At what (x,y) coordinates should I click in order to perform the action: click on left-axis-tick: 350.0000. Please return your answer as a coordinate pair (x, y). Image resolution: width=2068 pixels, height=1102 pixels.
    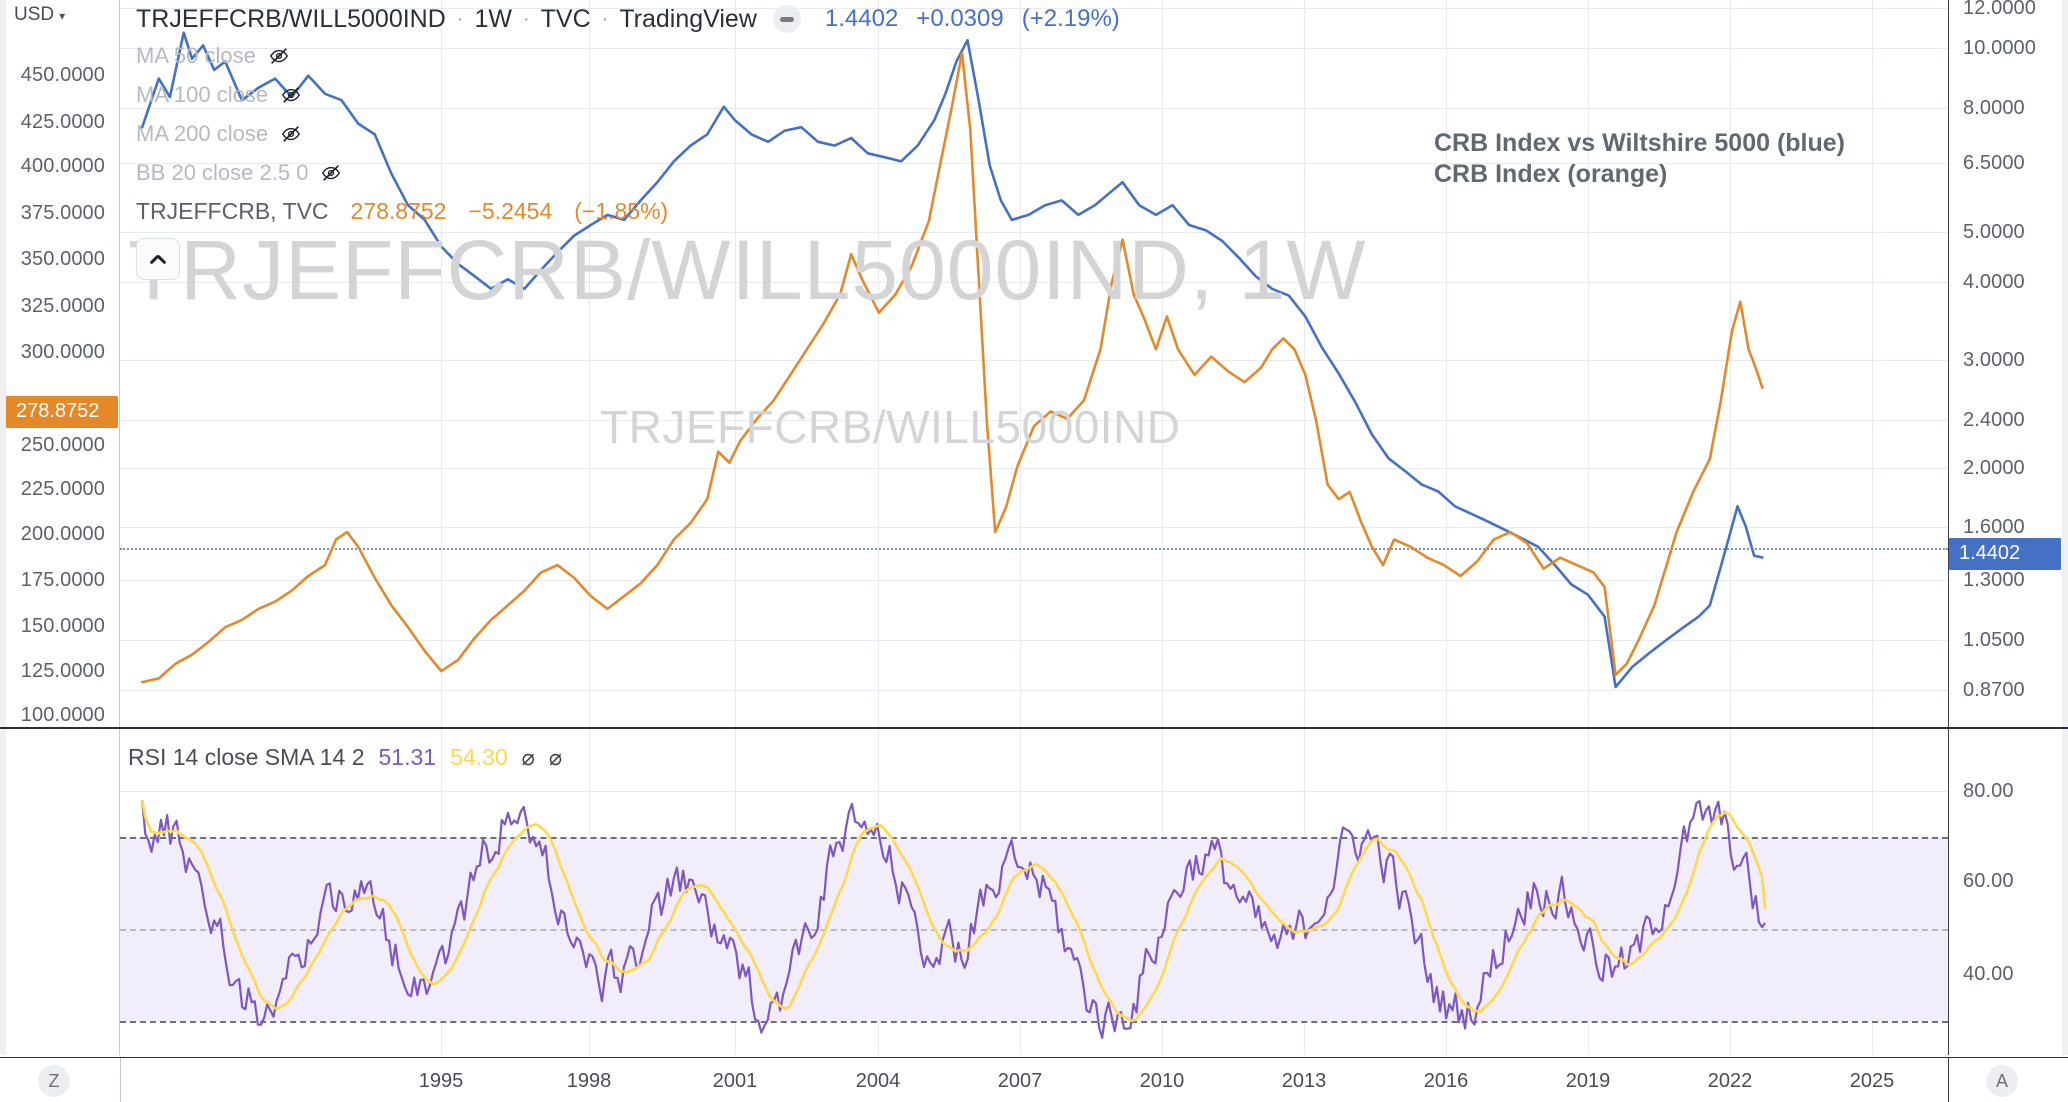
    Looking at the image, I should click on (62, 259).